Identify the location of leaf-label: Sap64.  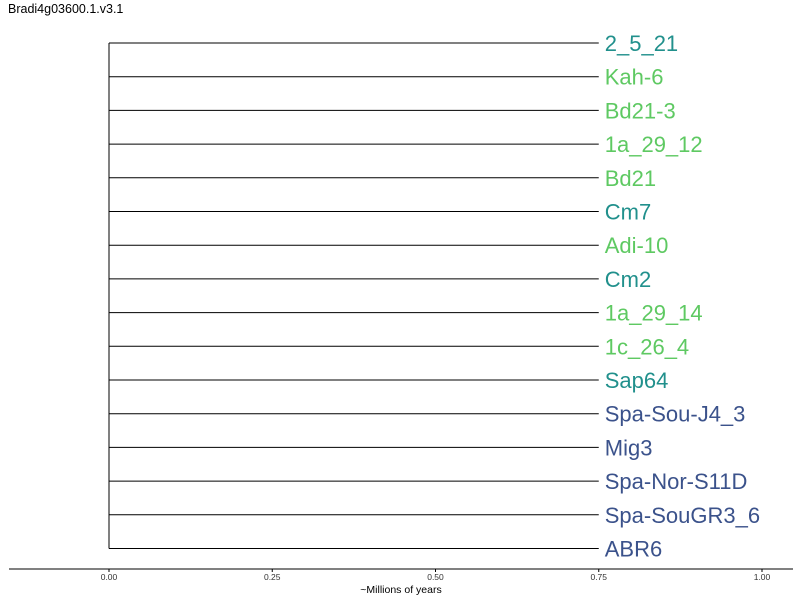
(637, 380).